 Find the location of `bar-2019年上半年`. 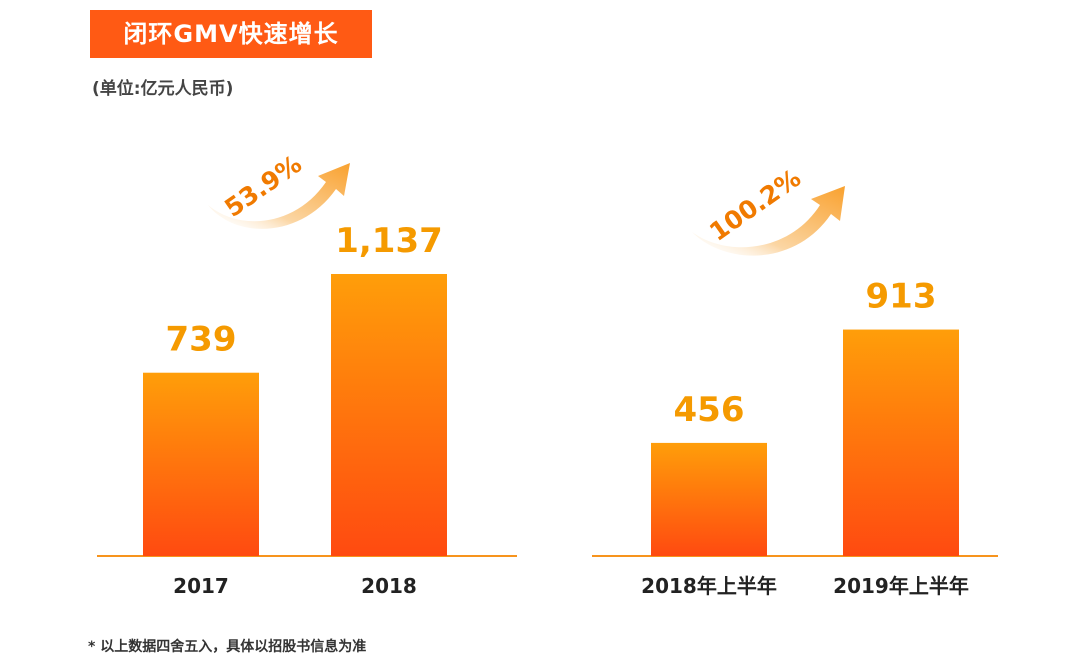

bar-2019年上半年 is located at coordinates (901, 442).